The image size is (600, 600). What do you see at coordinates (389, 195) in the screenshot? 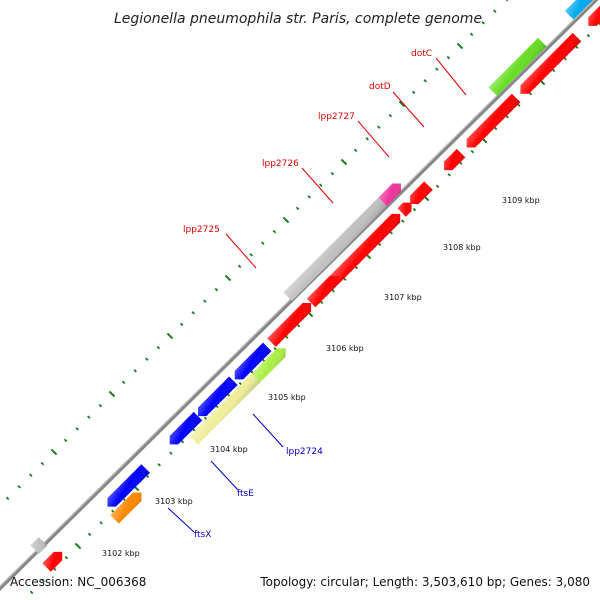
I see `gene-block-magenta-shading` at bounding box center [389, 195].